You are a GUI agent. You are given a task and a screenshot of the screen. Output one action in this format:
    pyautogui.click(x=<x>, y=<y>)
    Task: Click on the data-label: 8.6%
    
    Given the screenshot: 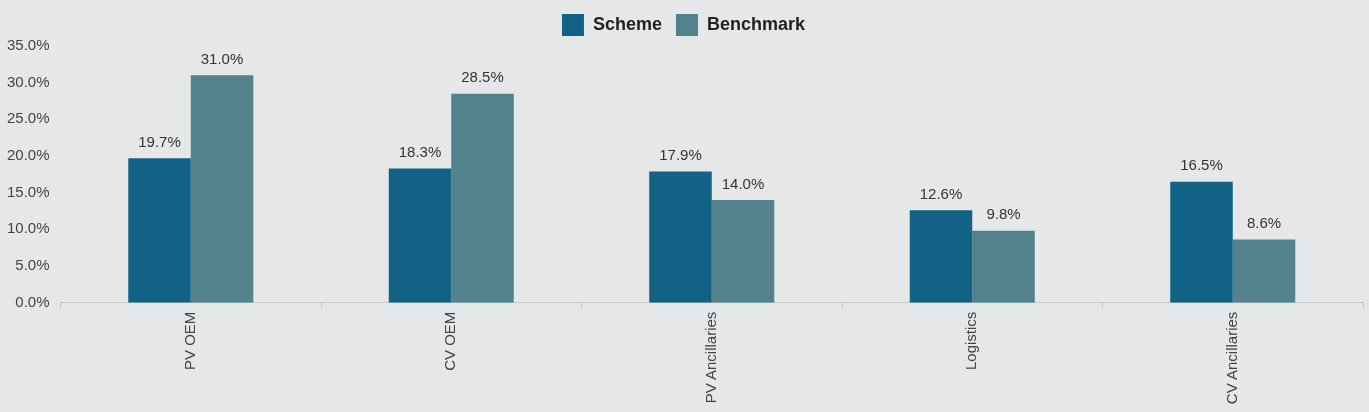 What is the action you would take?
    pyautogui.click(x=1264, y=223)
    